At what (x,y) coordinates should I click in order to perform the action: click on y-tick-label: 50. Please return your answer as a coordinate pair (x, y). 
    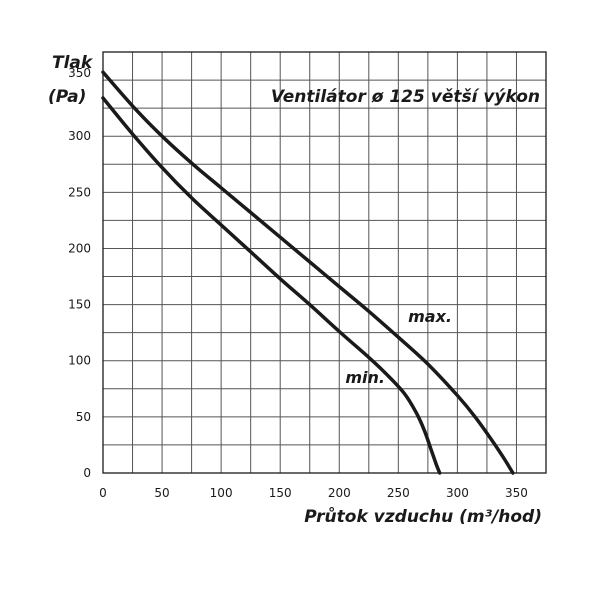
    Looking at the image, I should click on (83, 417).